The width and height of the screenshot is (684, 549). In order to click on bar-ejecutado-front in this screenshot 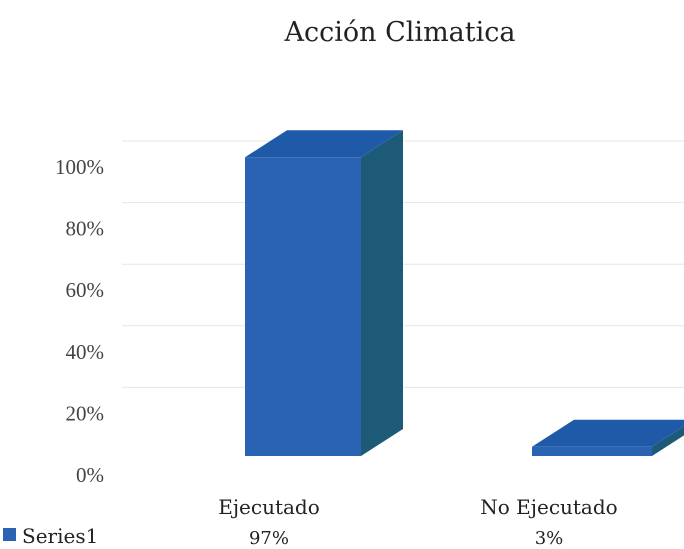, I will do `click(303, 307)`.